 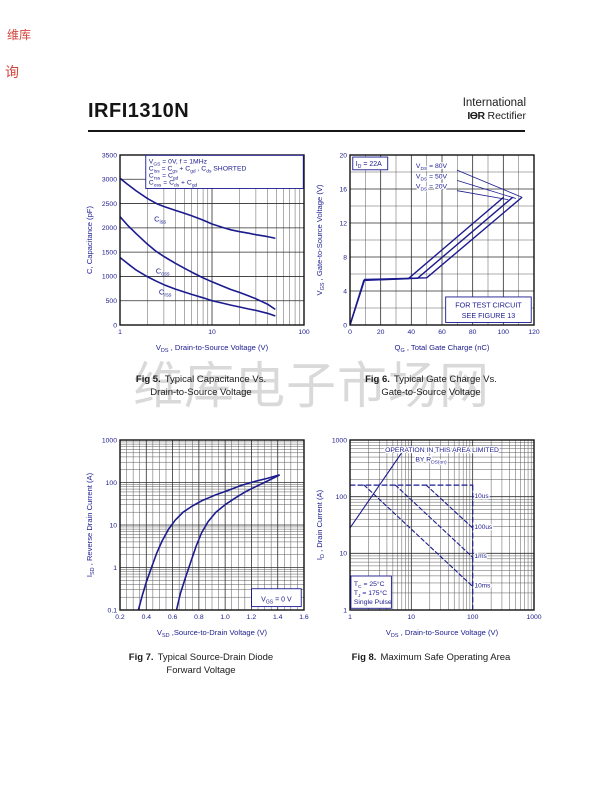 I want to click on svg-text: FOR TEST CIRCUIT, so click(x=488, y=305).